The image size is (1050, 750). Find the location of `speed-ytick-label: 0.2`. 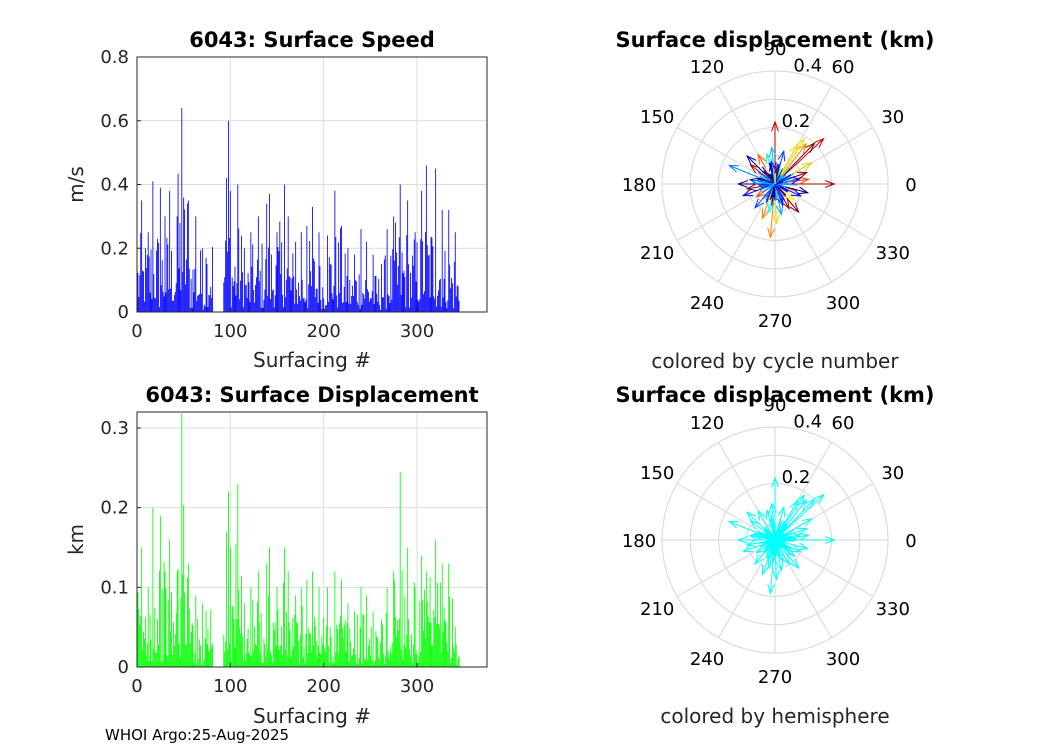

speed-ytick-label: 0.2 is located at coordinates (114, 248).